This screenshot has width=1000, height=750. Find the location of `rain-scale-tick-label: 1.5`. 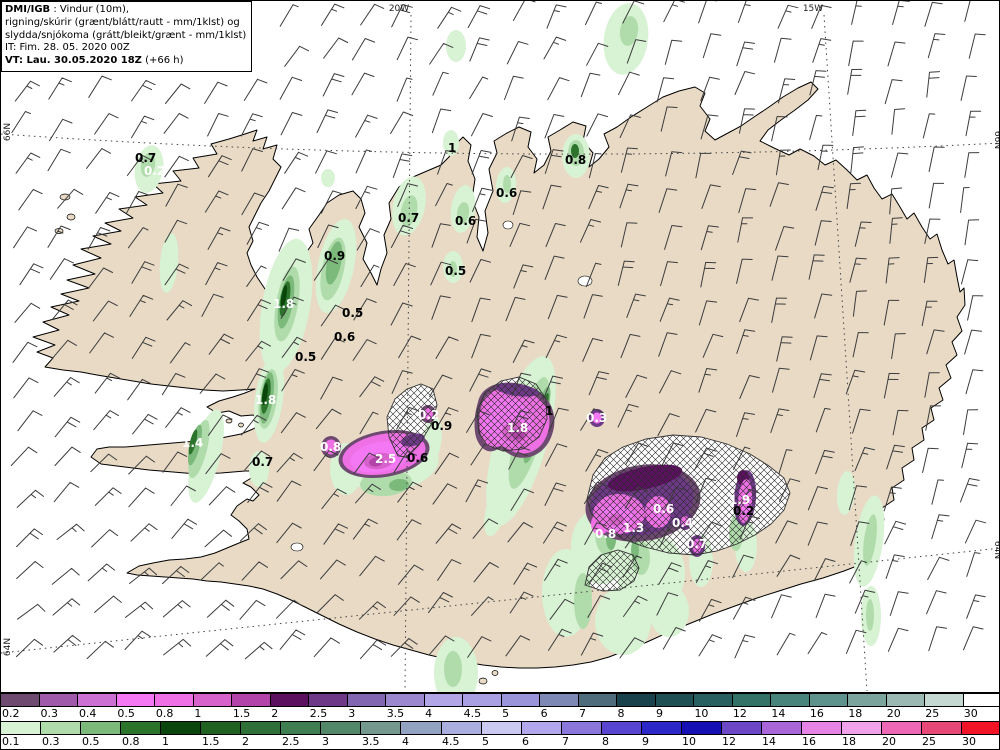

rain-scale-tick-label: 1.5 is located at coordinates (211, 741).